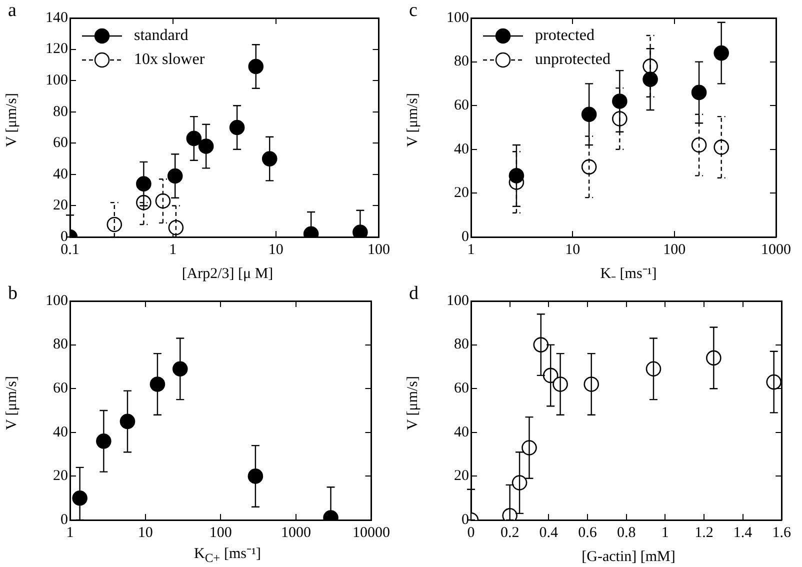 The width and height of the screenshot is (802, 567). Describe the element at coordinates (628, 274) in the screenshot. I see `x-axis-title: K₋ [ms⁻¹]` at that location.